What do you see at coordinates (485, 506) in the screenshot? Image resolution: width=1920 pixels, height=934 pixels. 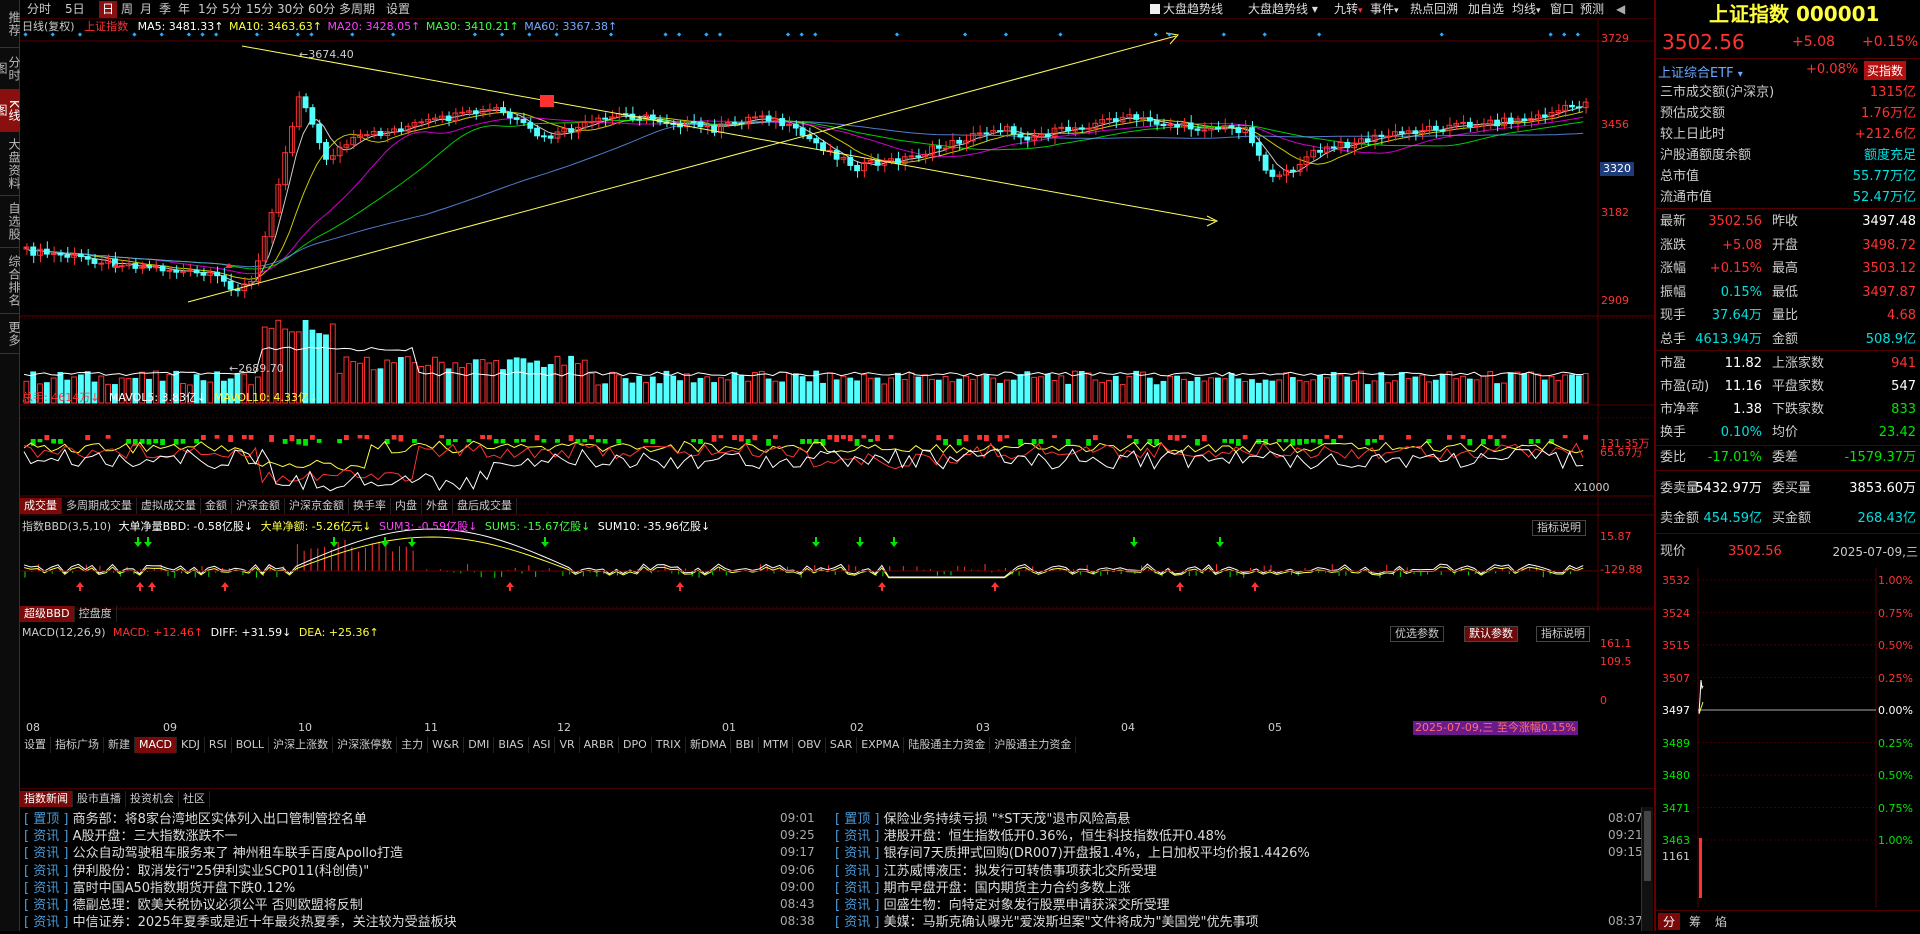 I see `tab-after-hours: 盘后成交量` at bounding box center [485, 506].